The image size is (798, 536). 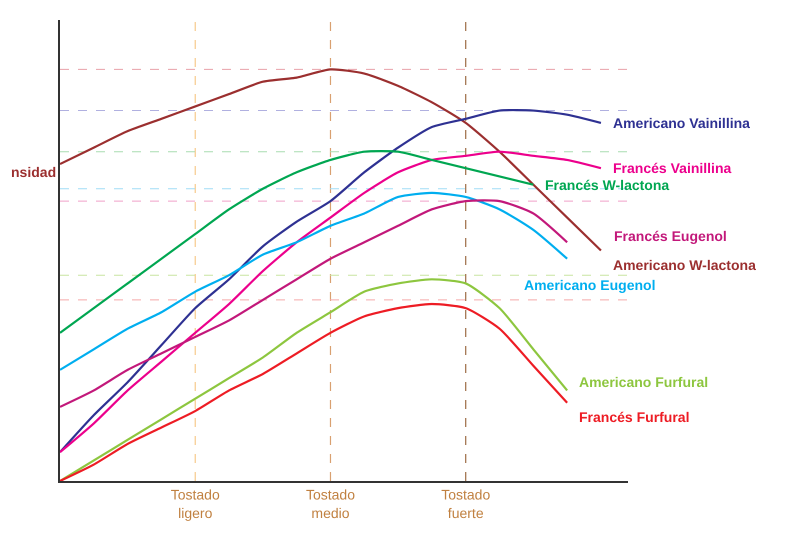 I want to click on x-tick-label: Tostado fuerte, so click(x=465, y=503).